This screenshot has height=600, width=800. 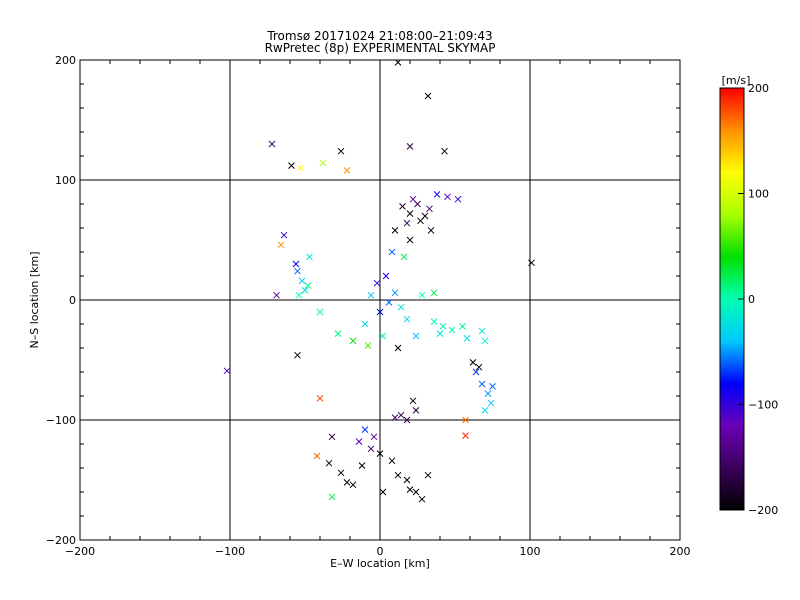 What do you see at coordinates (80, 551) in the screenshot?
I see `x-tick-label: −200` at bounding box center [80, 551].